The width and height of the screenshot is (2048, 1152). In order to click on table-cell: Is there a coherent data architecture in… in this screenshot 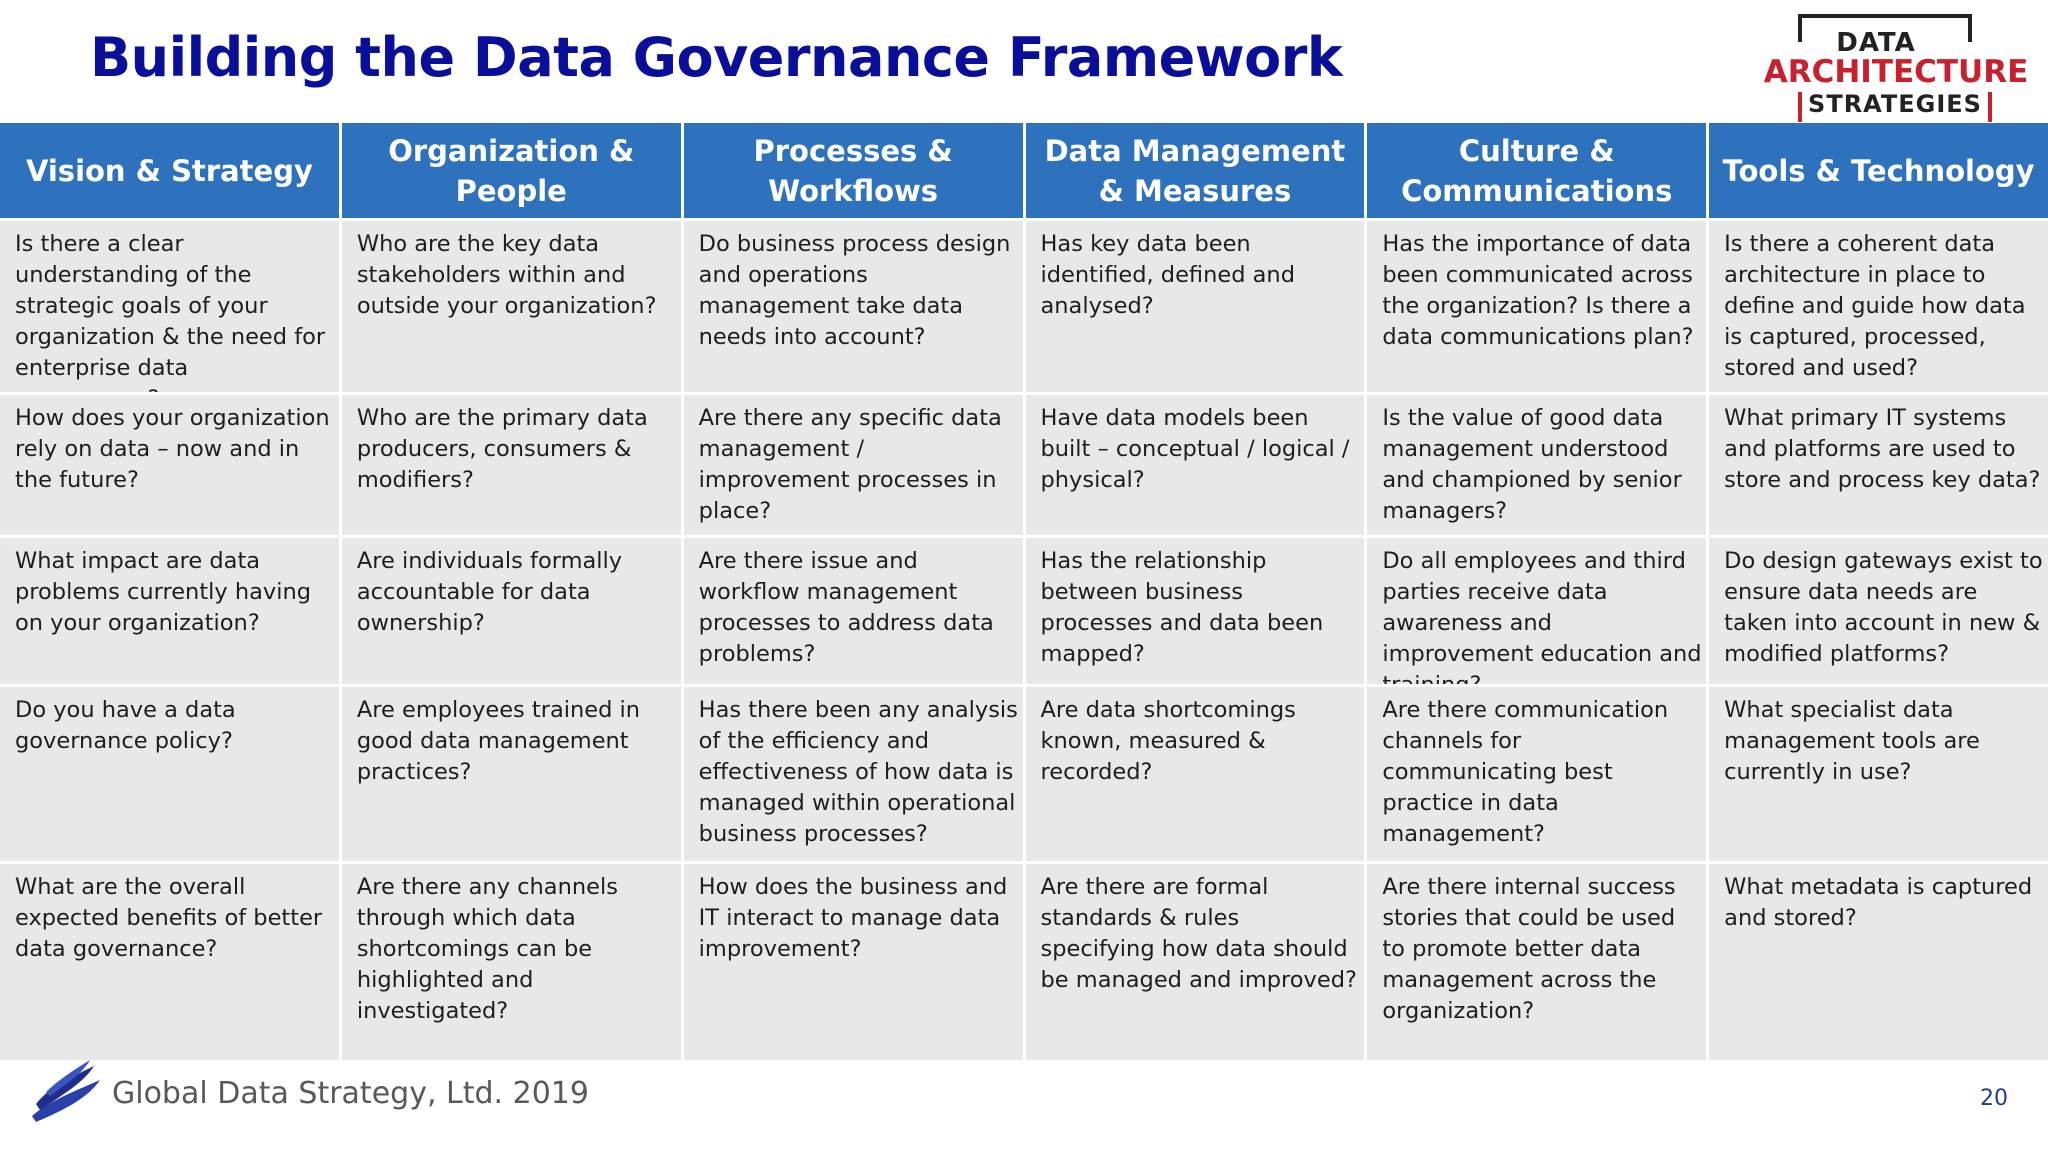, I will do `click(1878, 306)`.